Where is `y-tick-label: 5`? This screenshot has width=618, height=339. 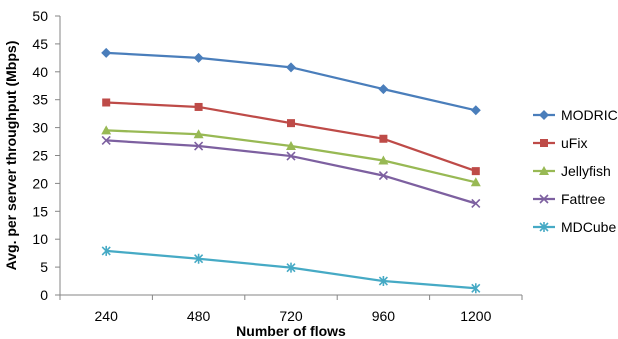 y-tick-label: 5 is located at coordinates (44, 267).